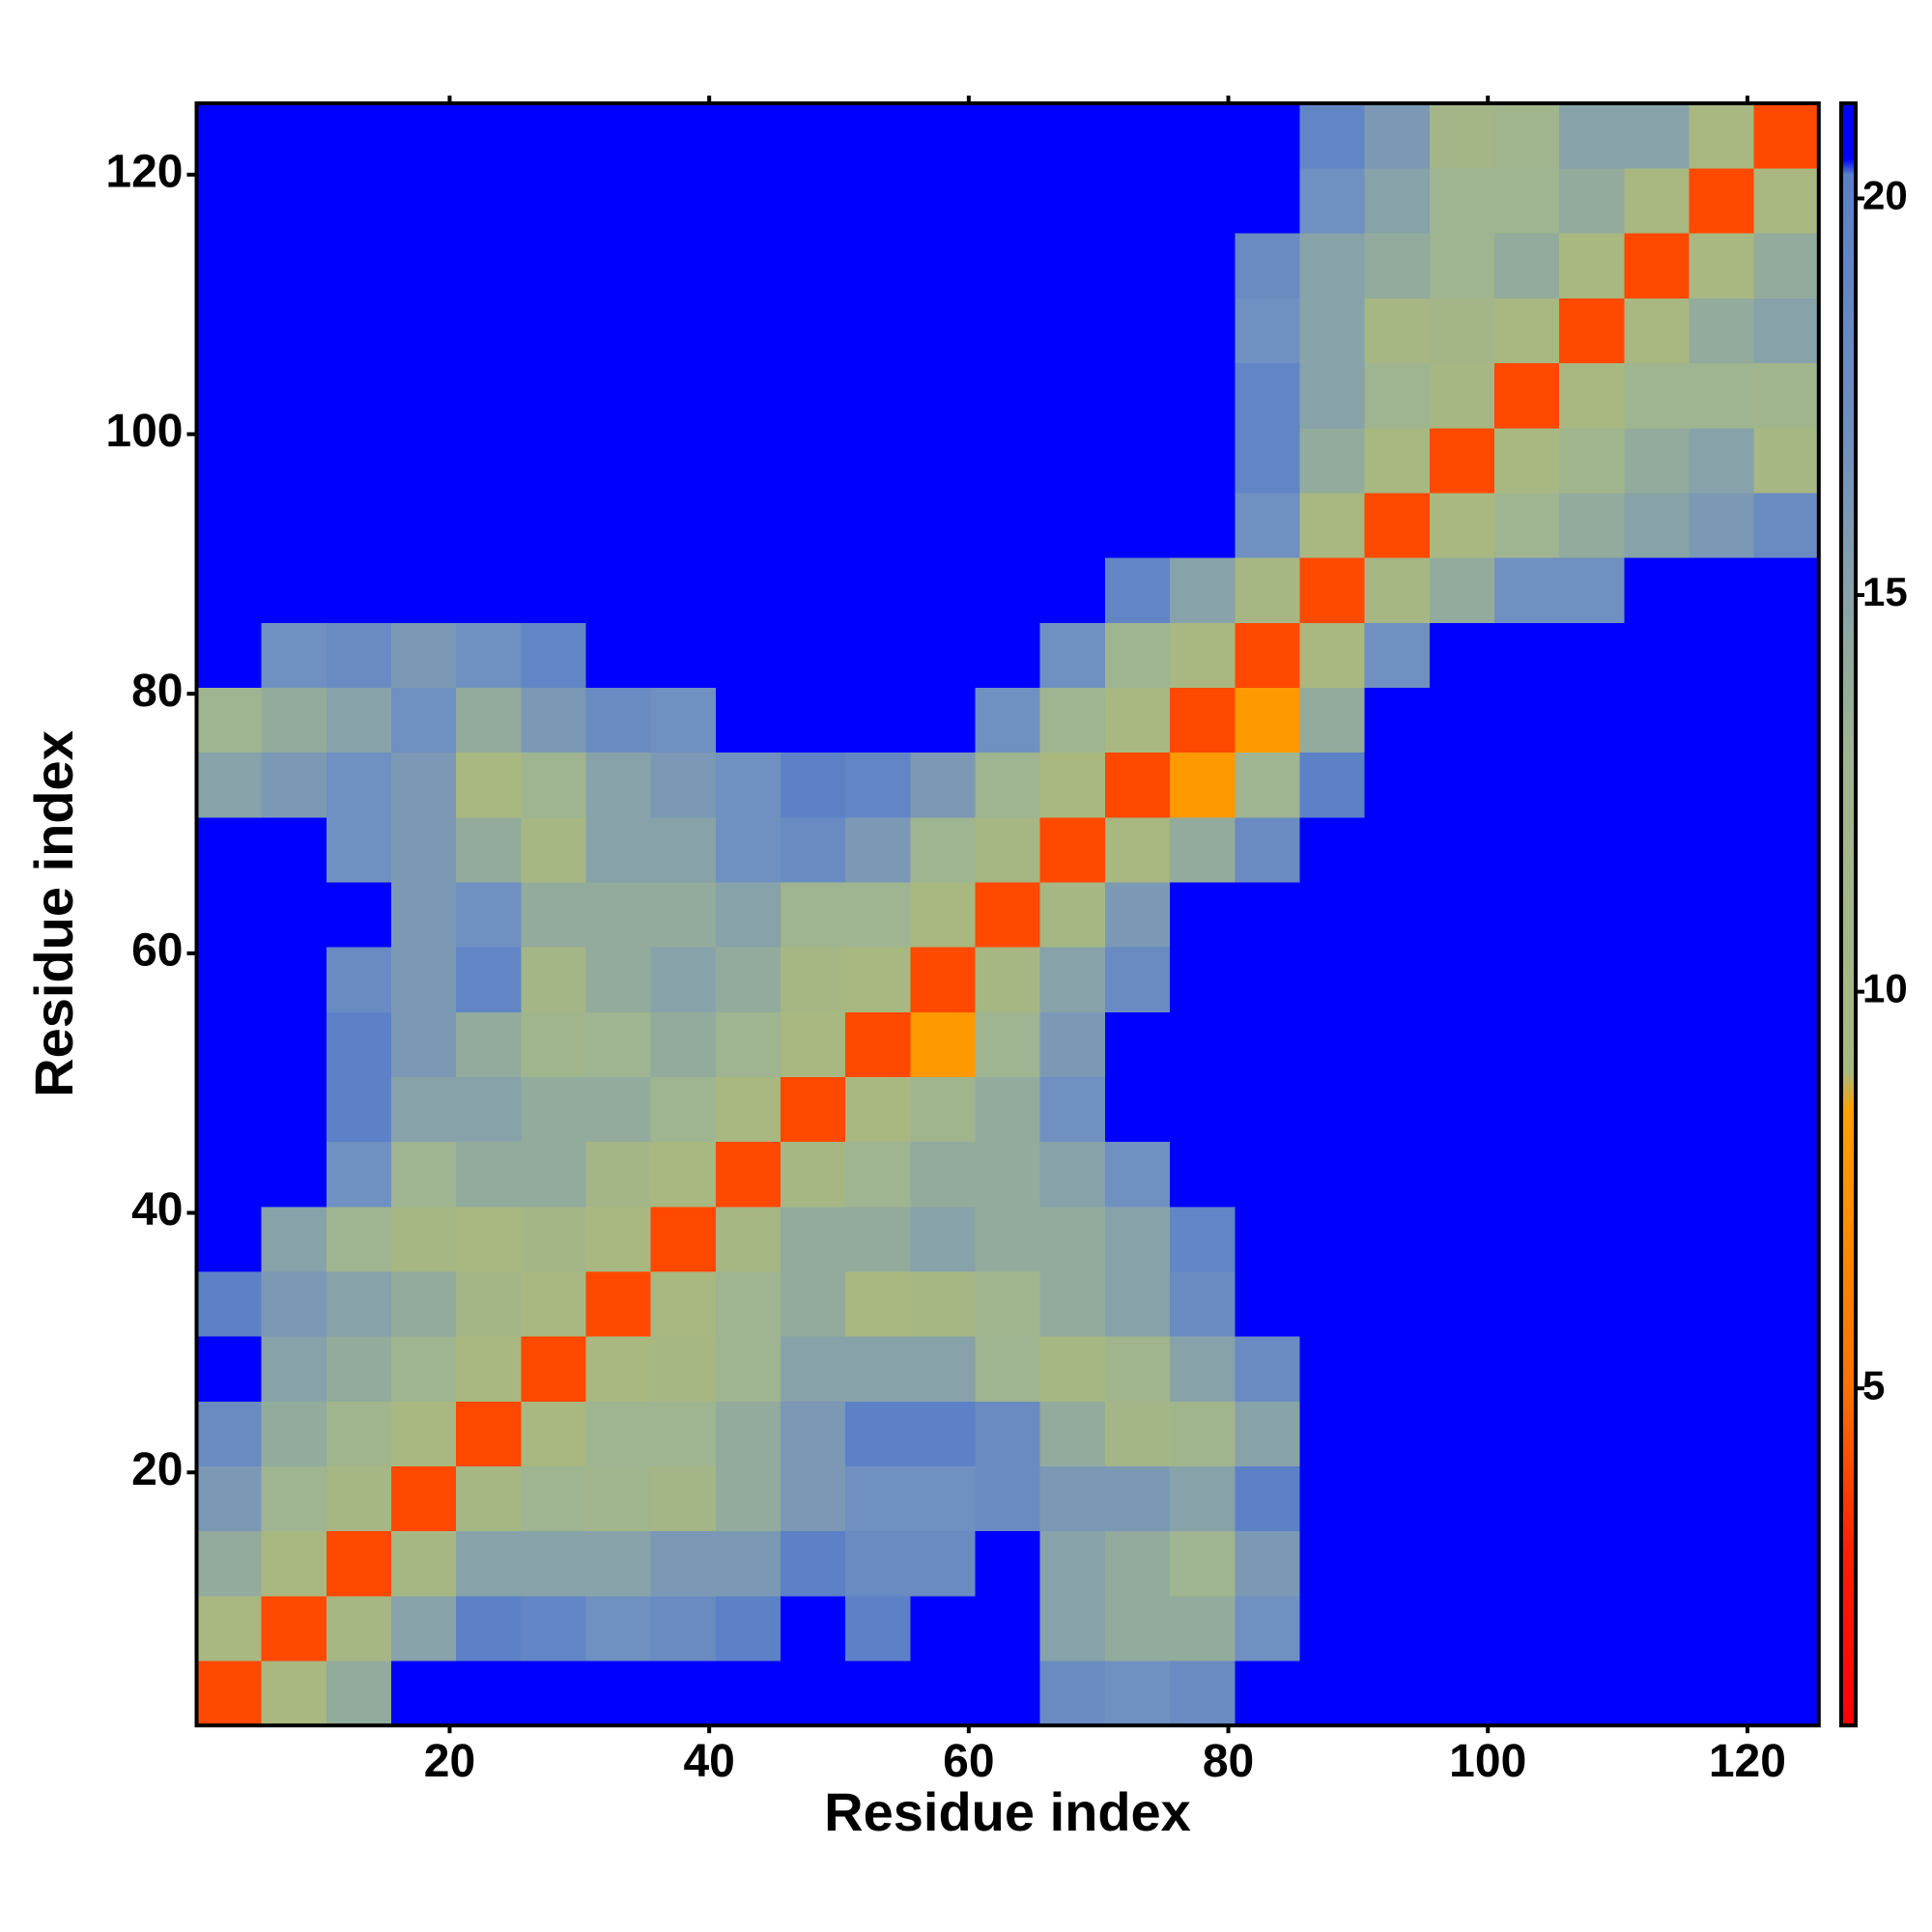 The width and height of the screenshot is (1932, 1932). What do you see at coordinates (157, 1469) in the screenshot?
I see `y-tick-label: 20` at bounding box center [157, 1469].